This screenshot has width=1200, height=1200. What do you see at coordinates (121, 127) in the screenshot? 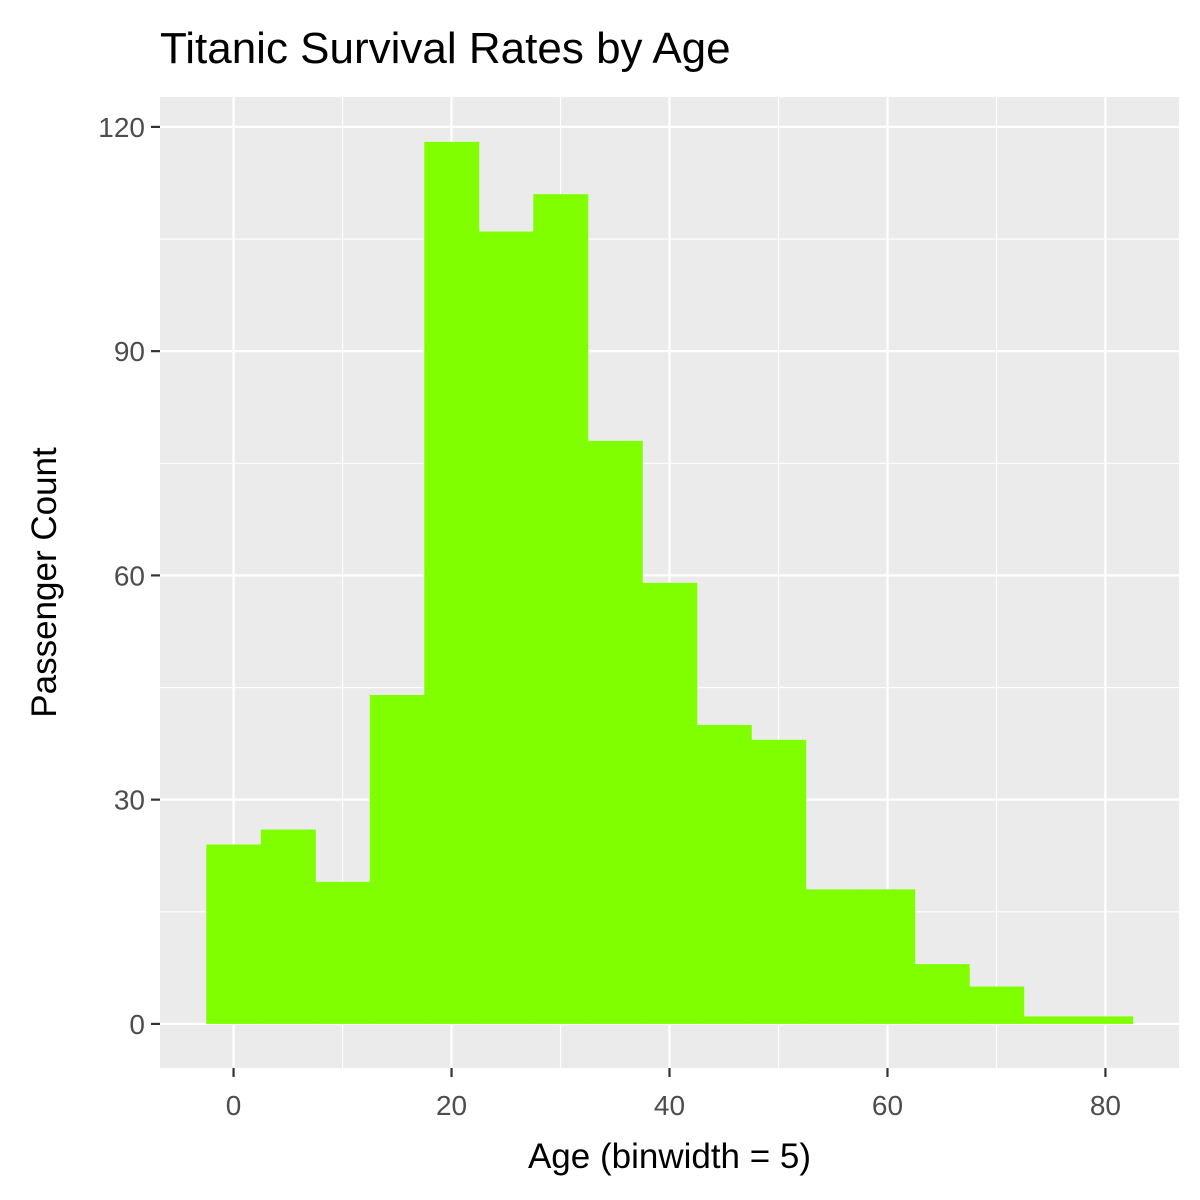
I see `y-tick-label: 120` at bounding box center [121, 127].